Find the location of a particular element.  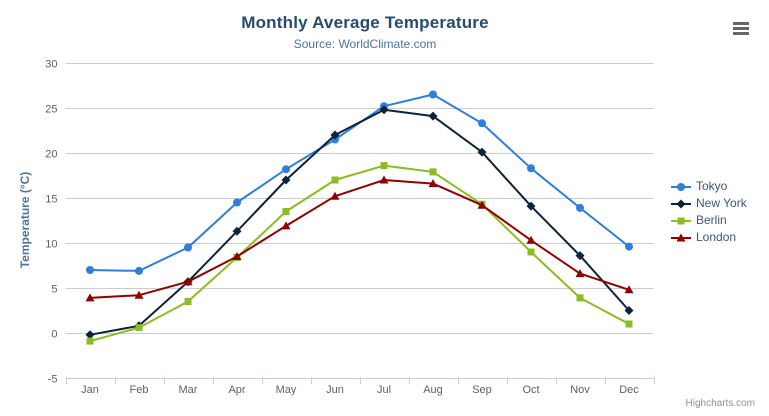

x-tick-label: Dec is located at coordinates (629, 390).